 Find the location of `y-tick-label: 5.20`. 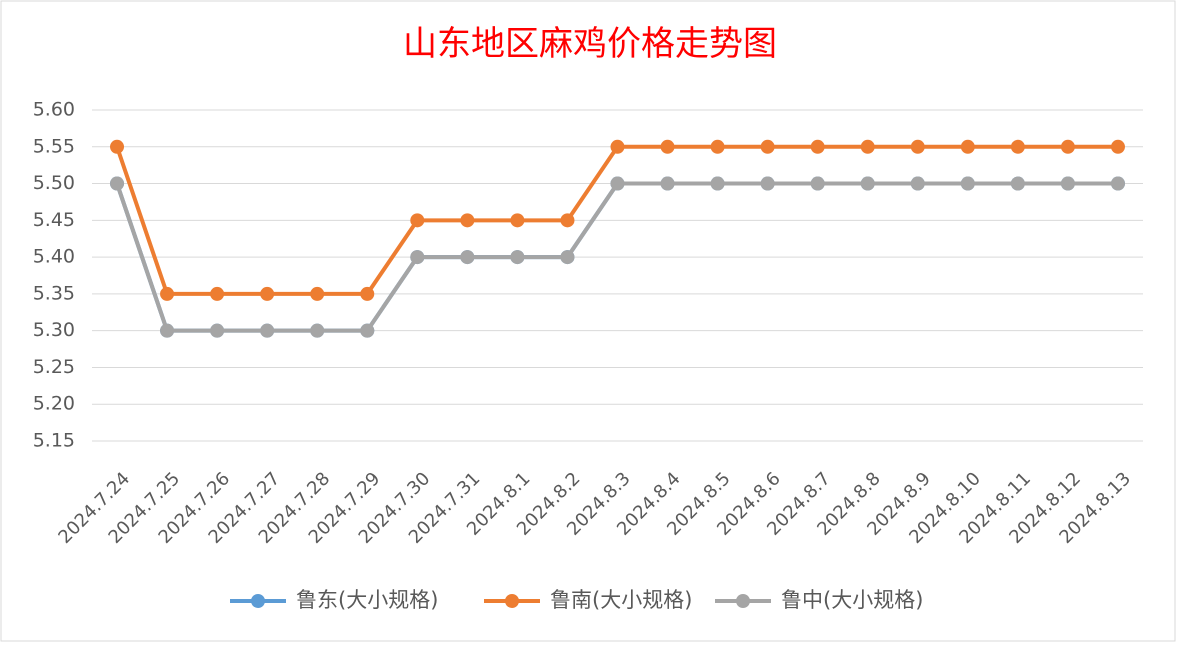

y-tick-label: 5.20 is located at coordinates (54, 404).